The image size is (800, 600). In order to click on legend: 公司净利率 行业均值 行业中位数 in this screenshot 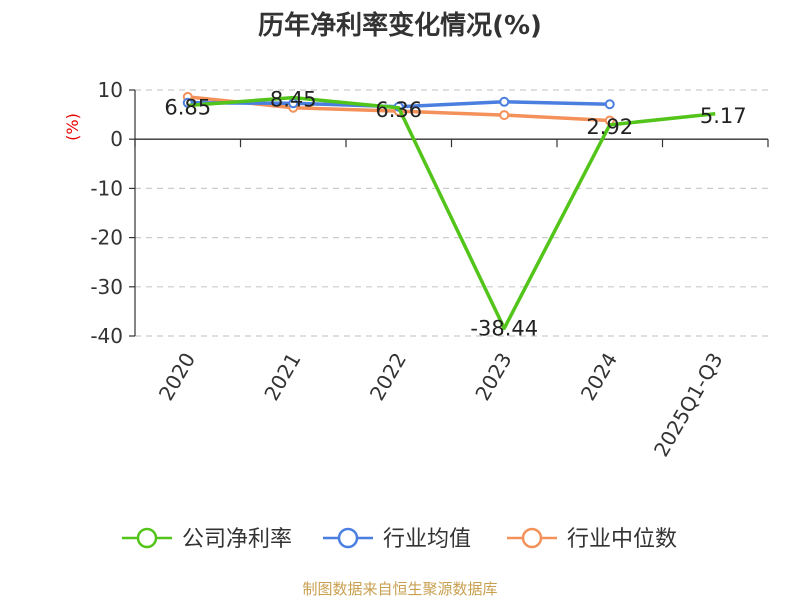, I will do `click(399, 539)`.